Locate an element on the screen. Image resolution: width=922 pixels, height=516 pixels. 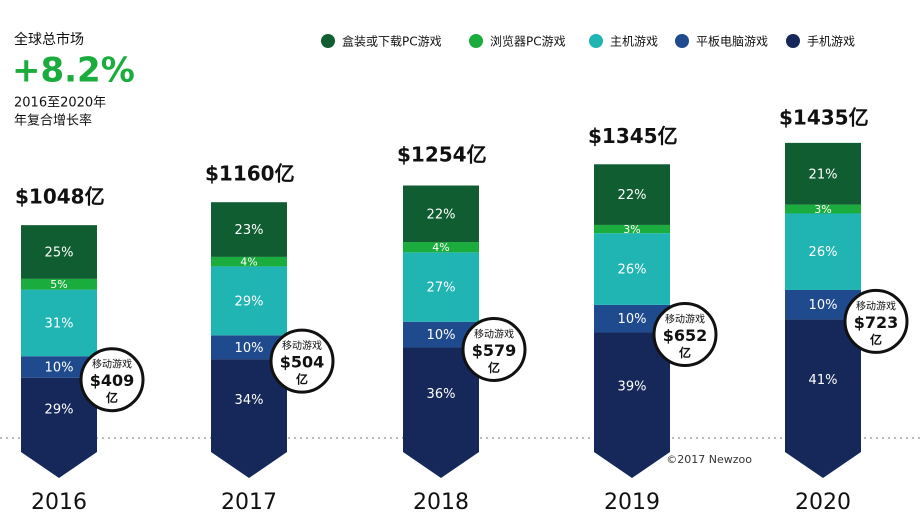
mobile-value: $723 is located at coordinates (876, 322).